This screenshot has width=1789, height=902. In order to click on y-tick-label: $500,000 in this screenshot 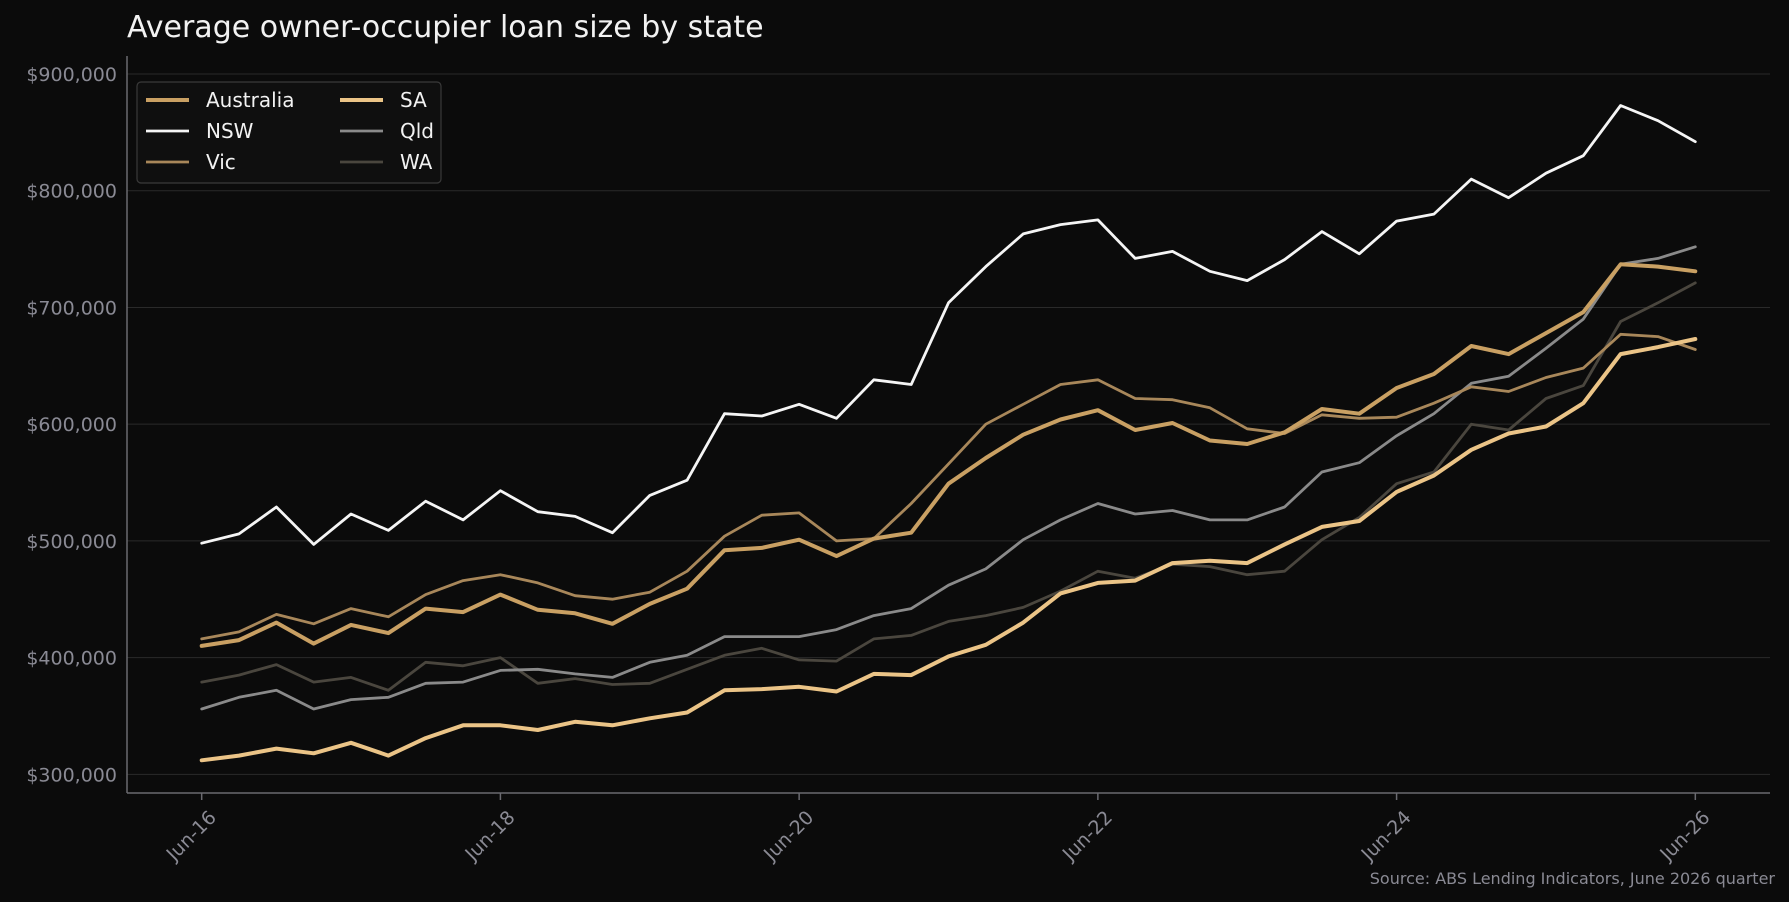, I will do `click(71, 542)`.